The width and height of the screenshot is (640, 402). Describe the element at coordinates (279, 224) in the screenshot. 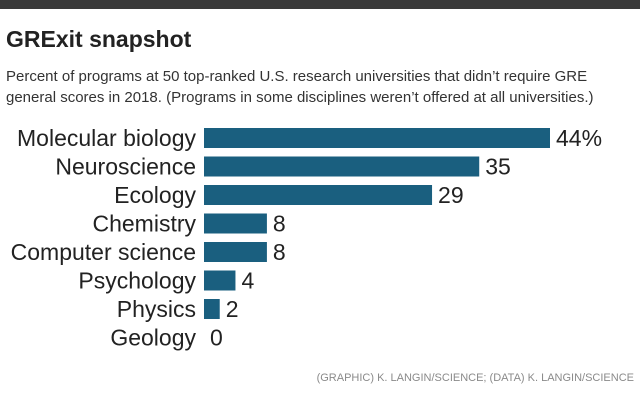

I see `value-label-chemistry: 8` at that location.